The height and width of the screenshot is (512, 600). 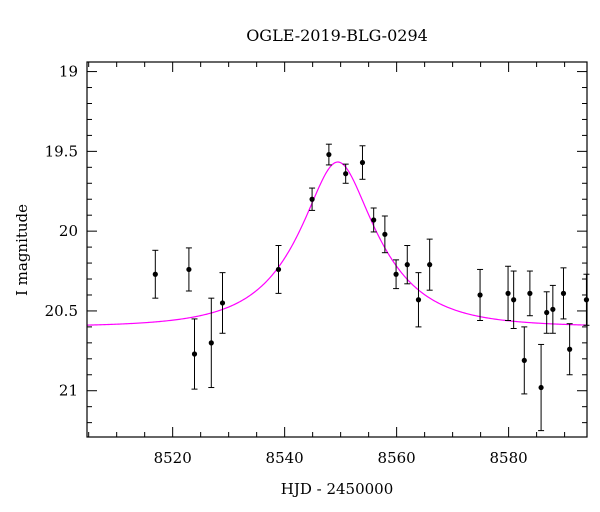 What do you see at coordinates (337, 489) in the screenshot?
I see `x-axis-label: HJD - 2450000` at bounding box center [337, 489].